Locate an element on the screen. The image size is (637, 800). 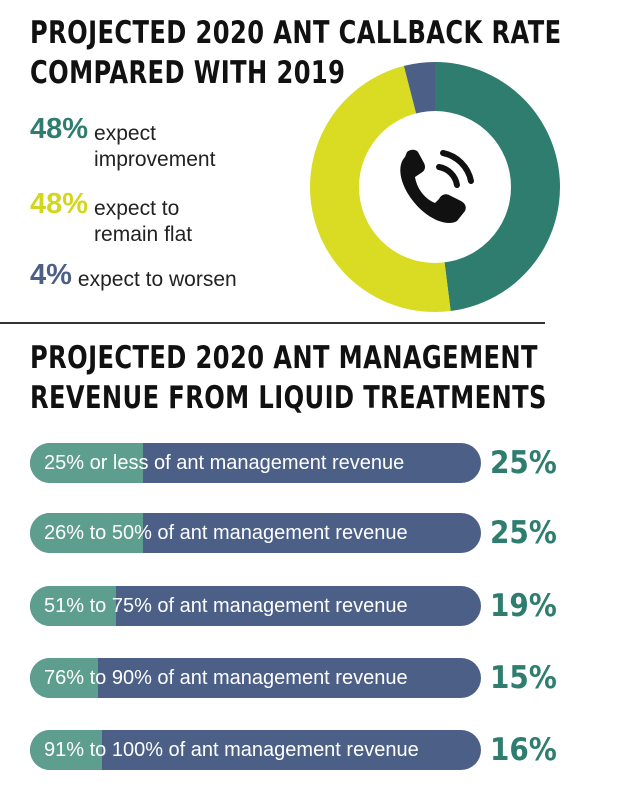
bar-value-label: 19% is located at coordinates (523, 606).